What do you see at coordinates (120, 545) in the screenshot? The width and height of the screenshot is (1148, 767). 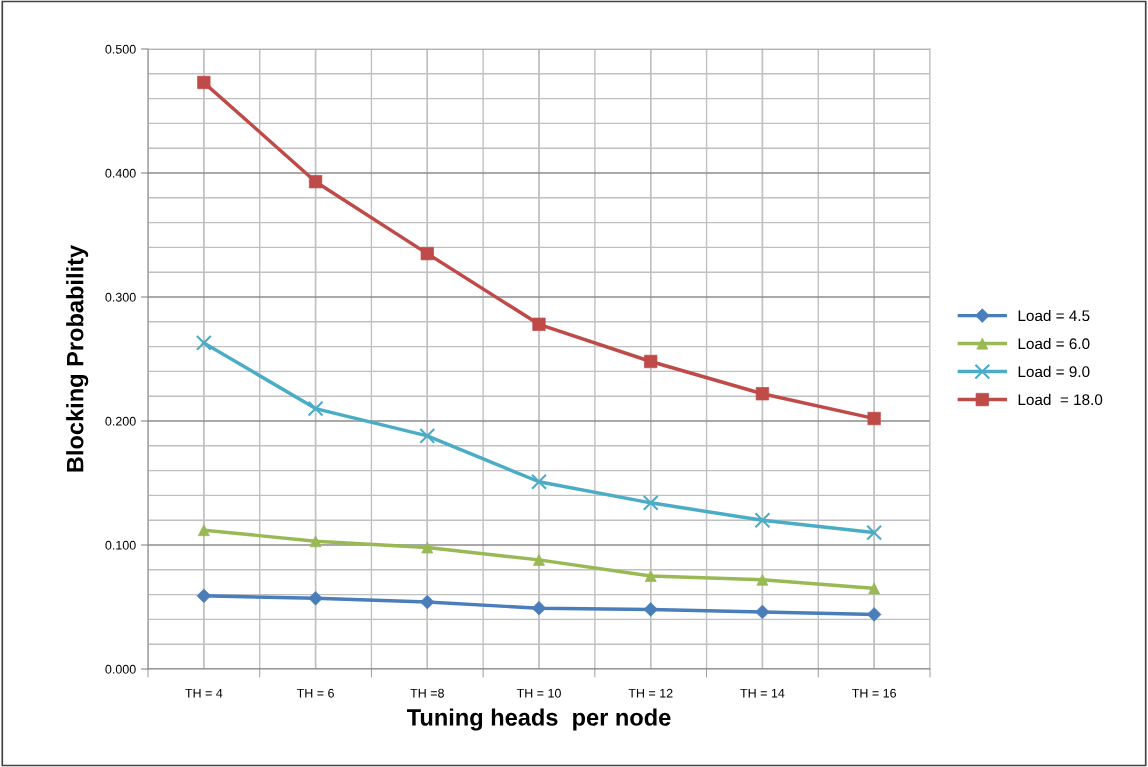 I see `y-tick-label: 0.100` at bounding box center [120, 545].